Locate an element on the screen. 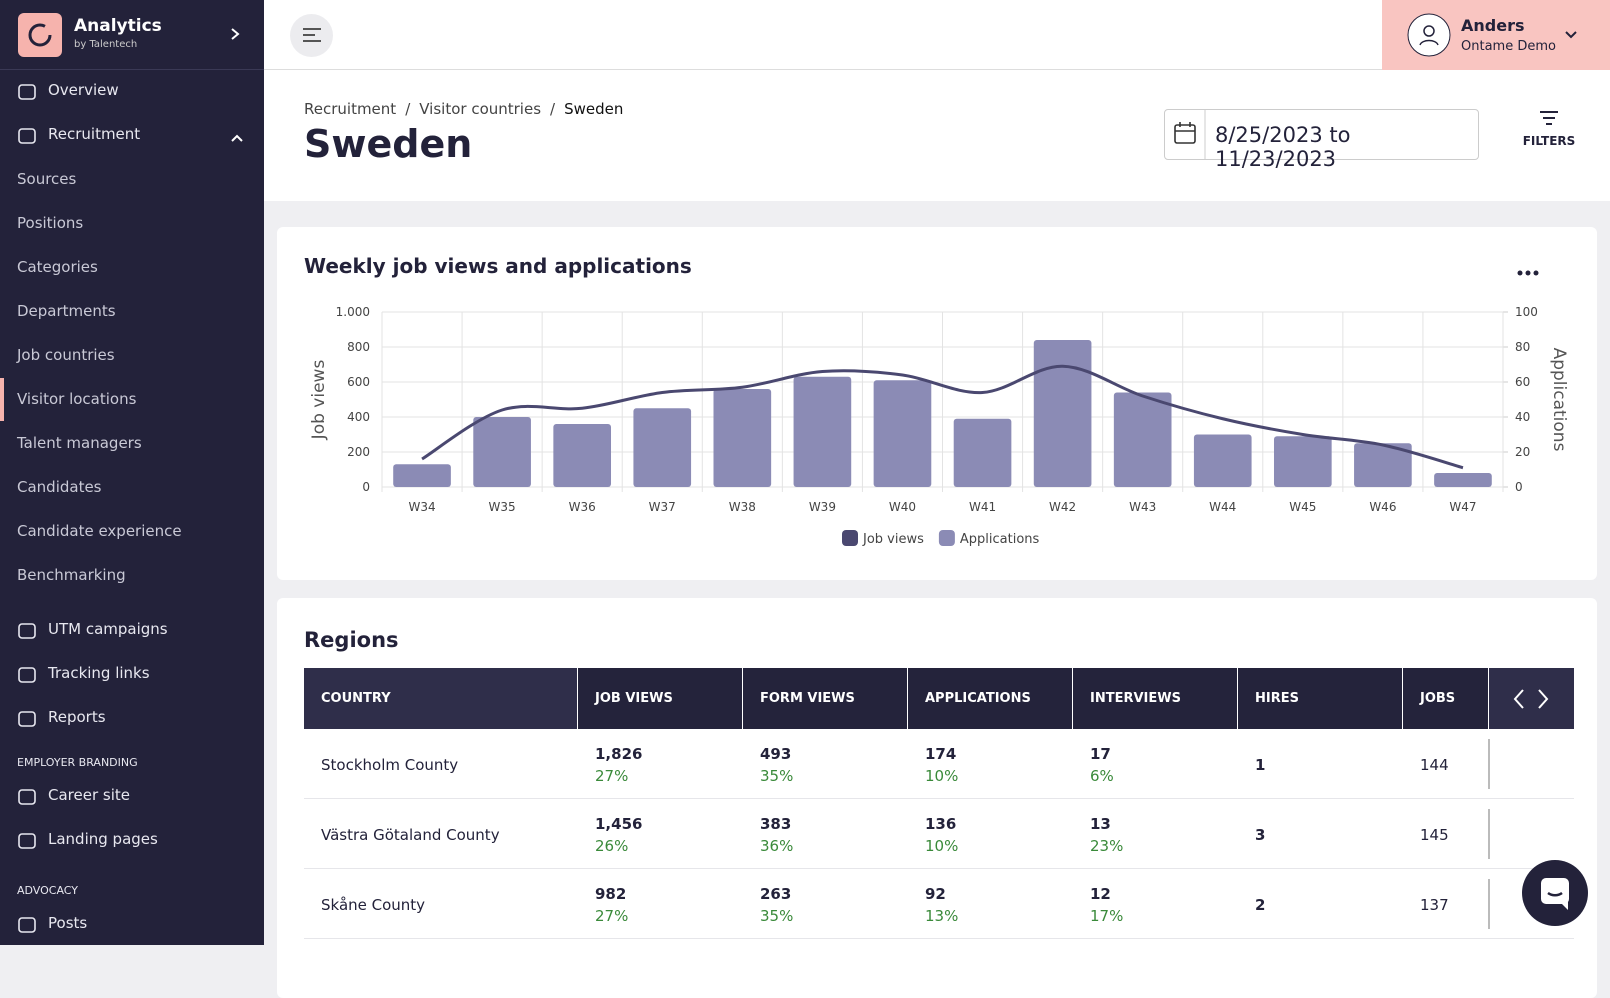  calendar-icon is located at coordinates (1190, 134).